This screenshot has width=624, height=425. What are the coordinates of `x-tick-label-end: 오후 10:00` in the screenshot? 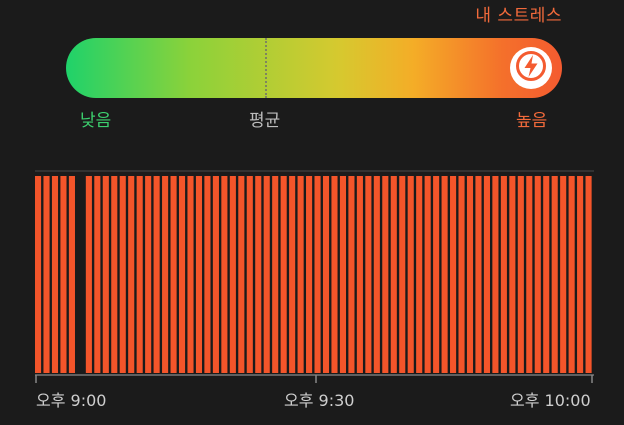 It's located at (550, 400).